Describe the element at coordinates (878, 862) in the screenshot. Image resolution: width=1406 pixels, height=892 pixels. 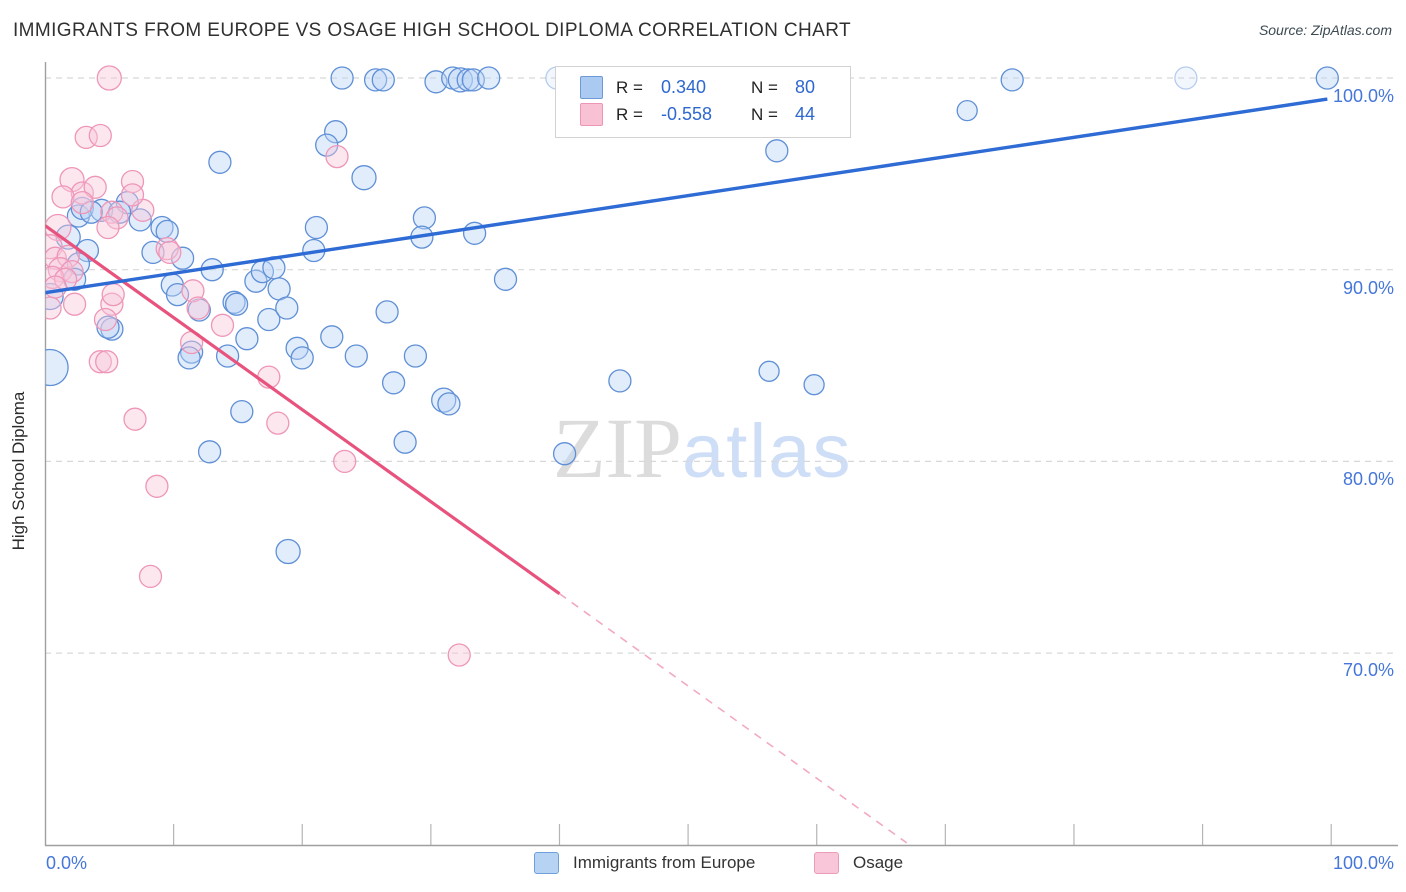
I see `series-label-osage: Osage` at that location.